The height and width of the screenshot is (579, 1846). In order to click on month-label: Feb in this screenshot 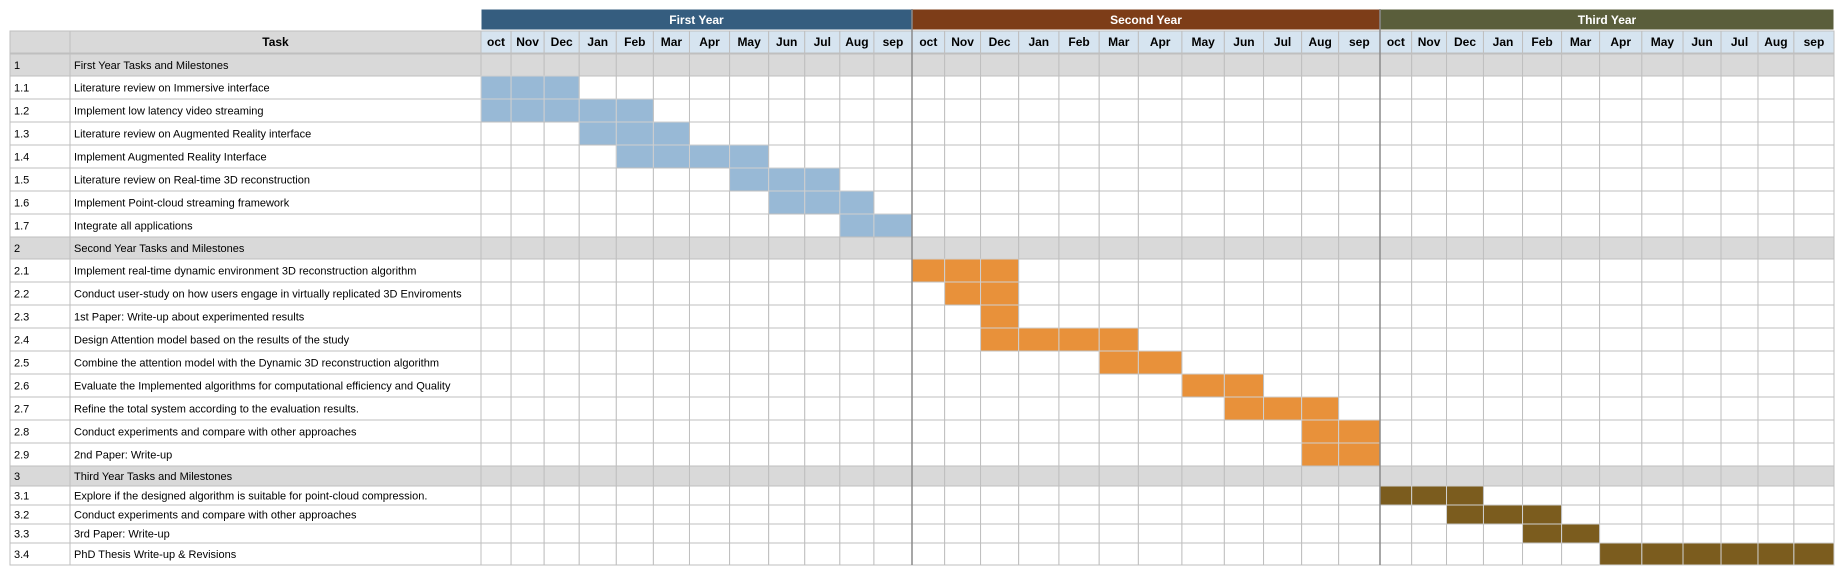, I will do `click(1541, 42)`.